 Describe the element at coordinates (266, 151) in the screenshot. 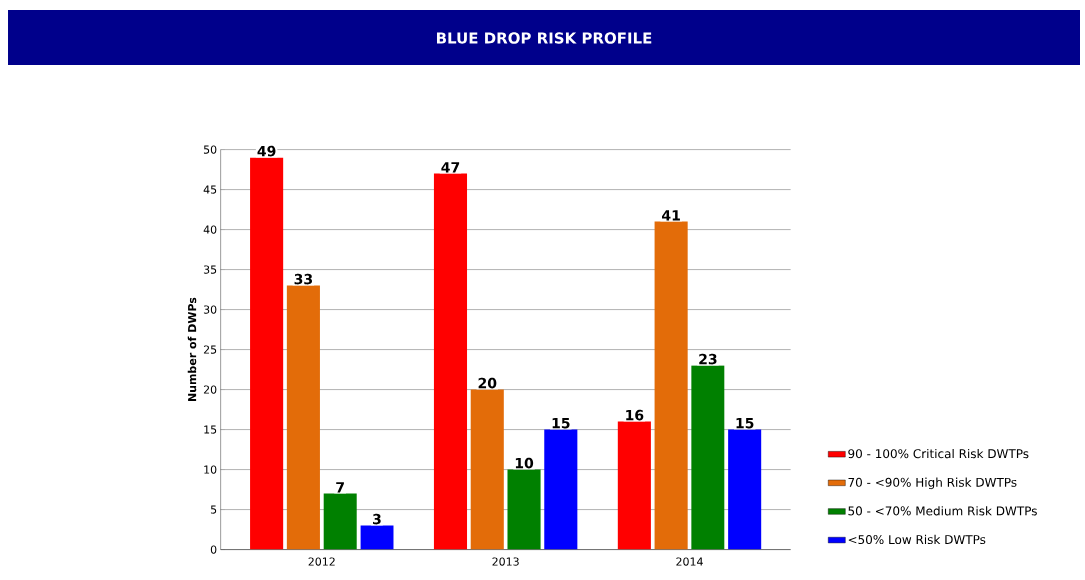

I see `data-label: 49` at that location.